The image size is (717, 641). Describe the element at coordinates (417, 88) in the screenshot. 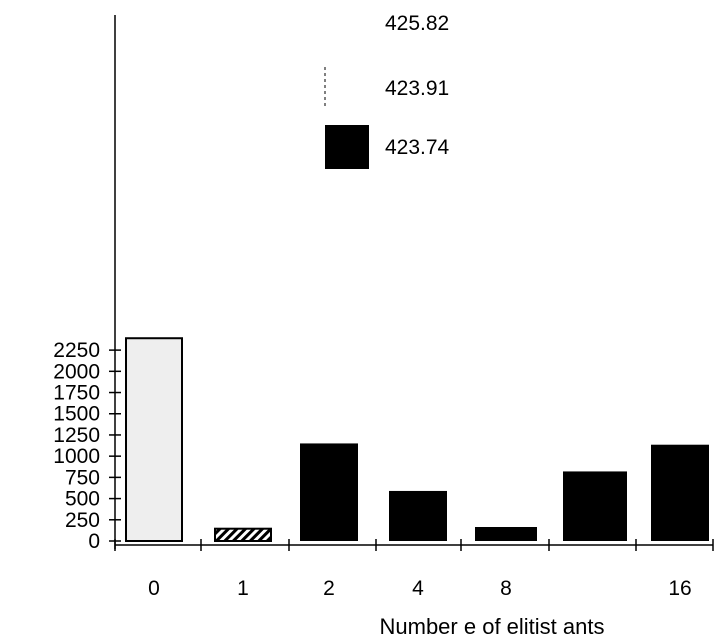

I see `legend-label: 423.91` at that location.